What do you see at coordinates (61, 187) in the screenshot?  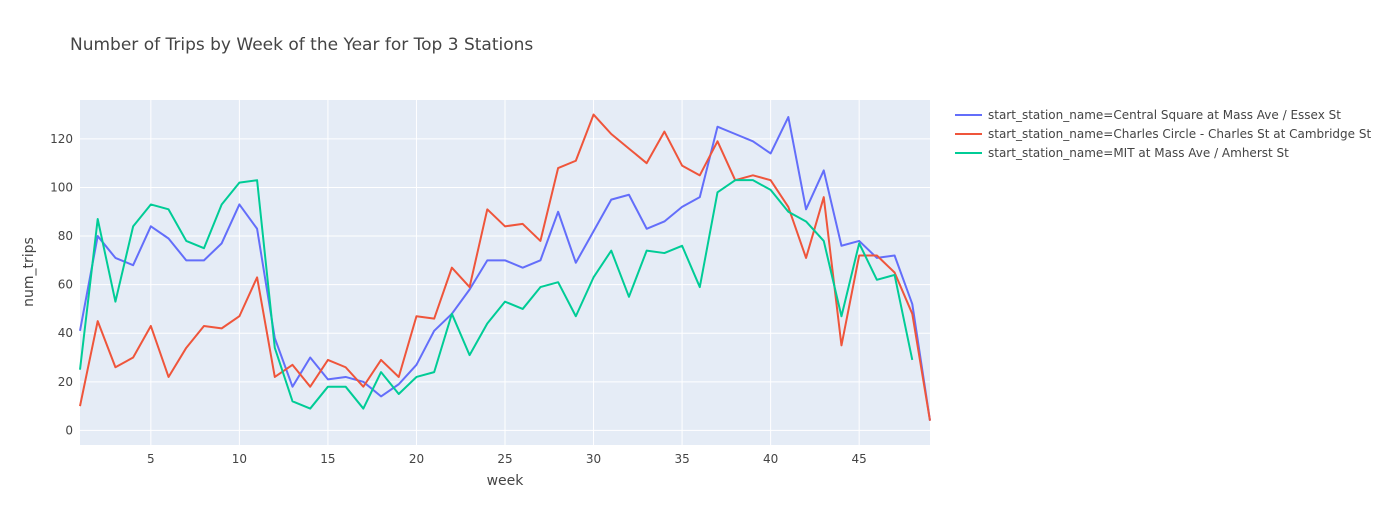 I see `y-tick-label: 100` at bounding box center [61, 187].